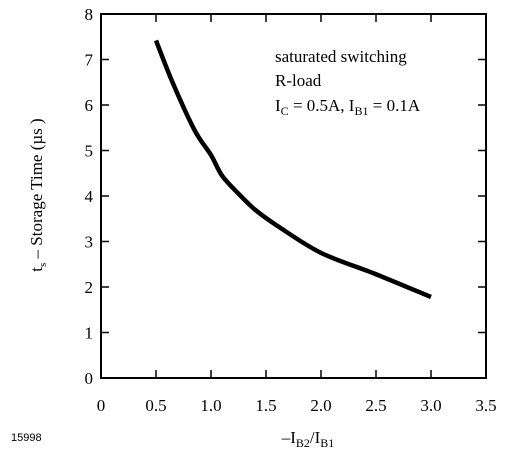 The image size is (526, 452). What do you see at coordinates (298, 80) in the screenshot?
I see `annotation-line-2: R-load` at bounding box center [298, 80].